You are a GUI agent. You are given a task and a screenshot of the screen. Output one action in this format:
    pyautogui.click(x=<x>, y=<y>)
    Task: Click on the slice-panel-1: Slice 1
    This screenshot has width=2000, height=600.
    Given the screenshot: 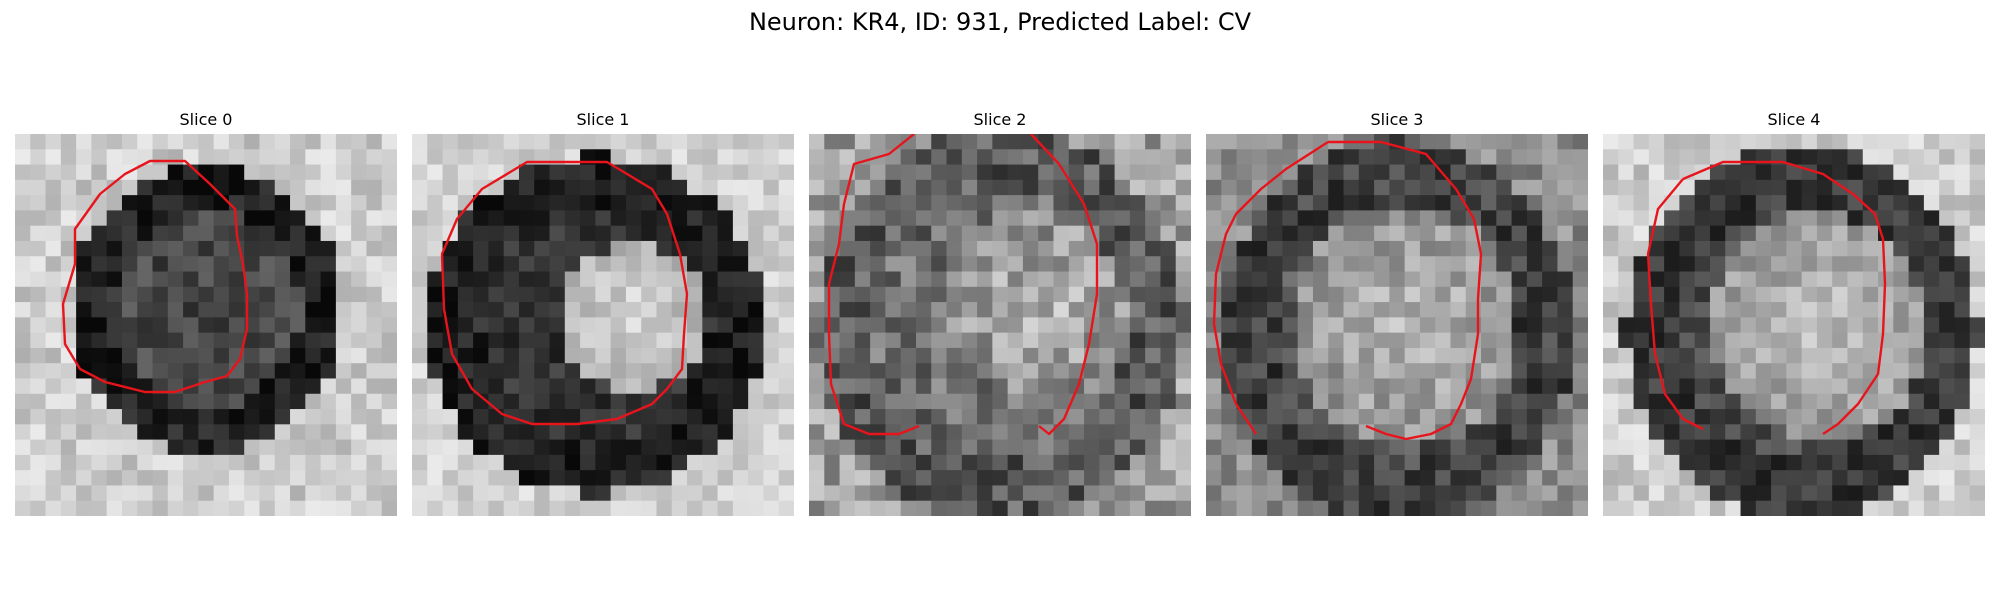 What is the action you would take?
    pyautogui.click(x=603, y=312)
    